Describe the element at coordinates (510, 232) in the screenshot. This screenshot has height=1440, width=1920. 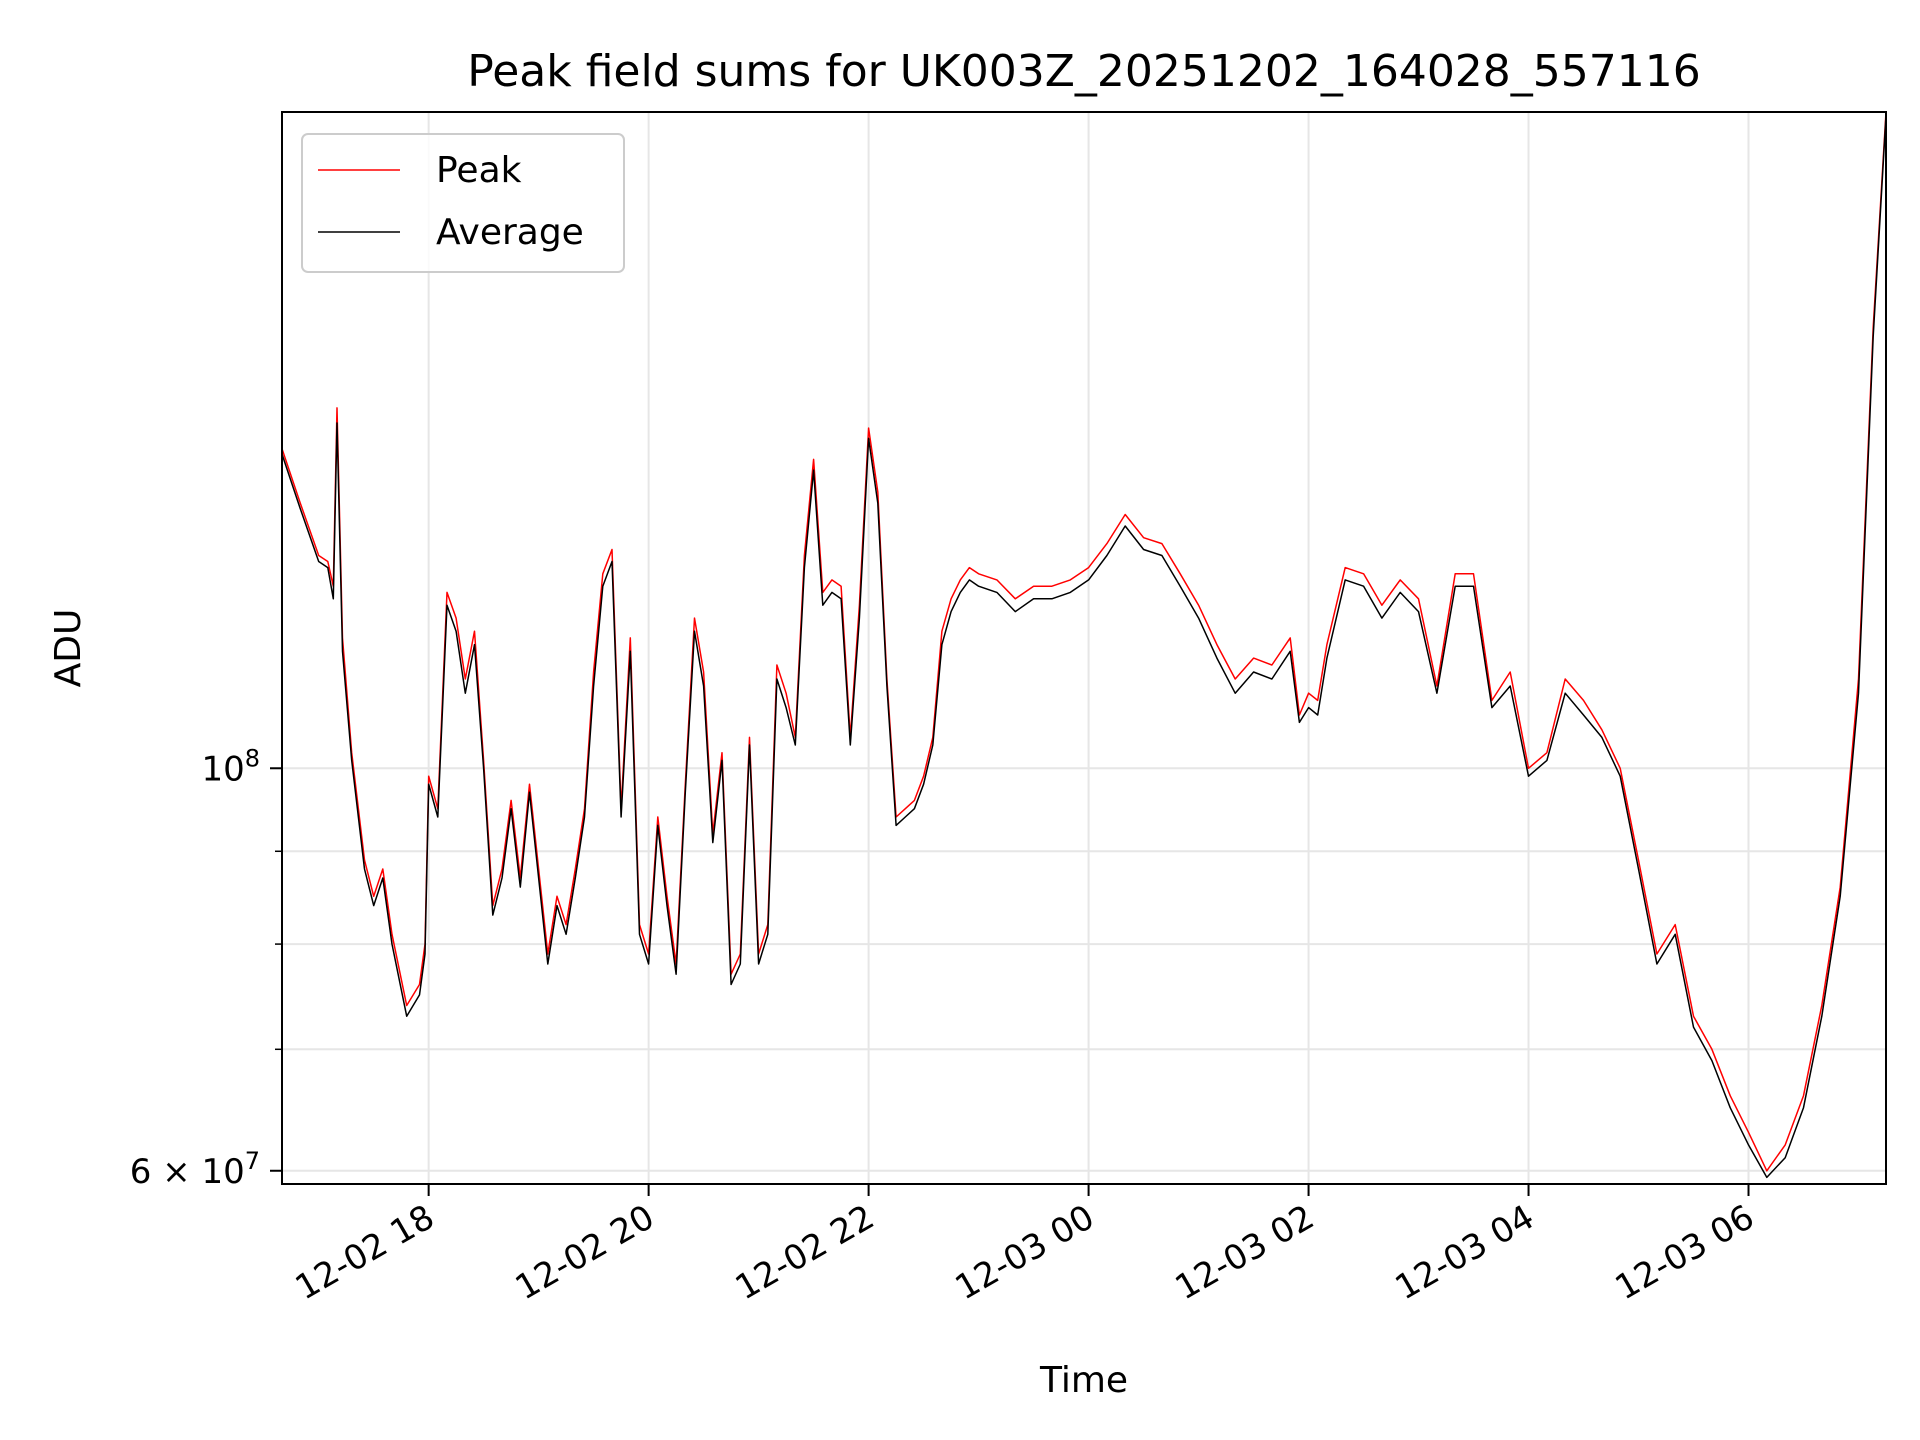
I see `legend-label-average: Average` at that location.